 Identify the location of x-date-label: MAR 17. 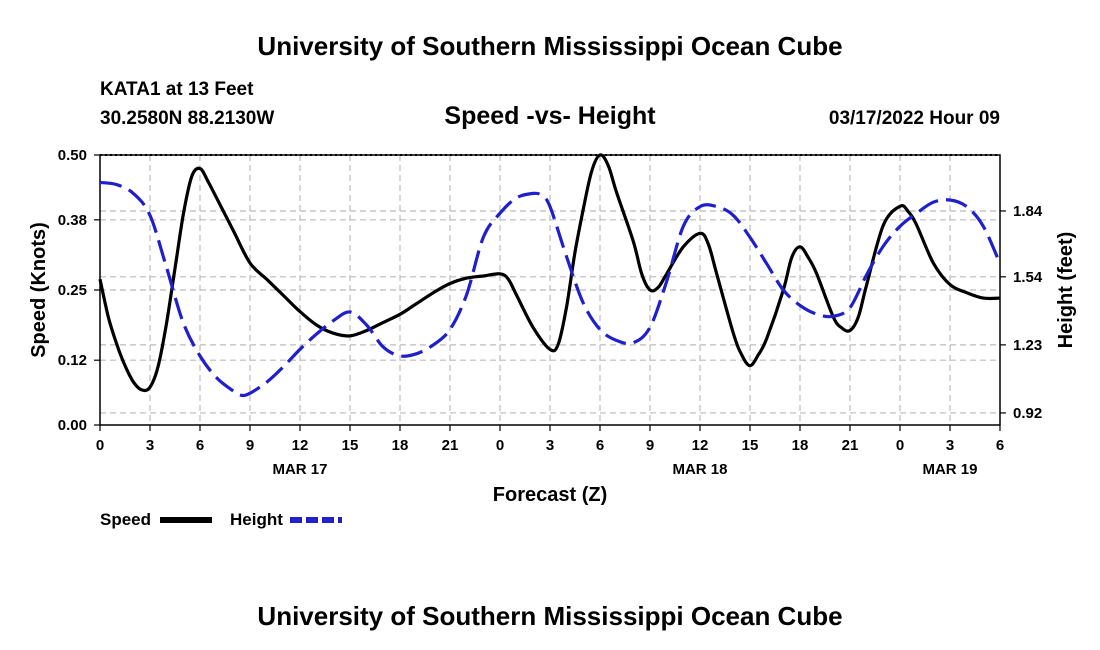
(299, 469).